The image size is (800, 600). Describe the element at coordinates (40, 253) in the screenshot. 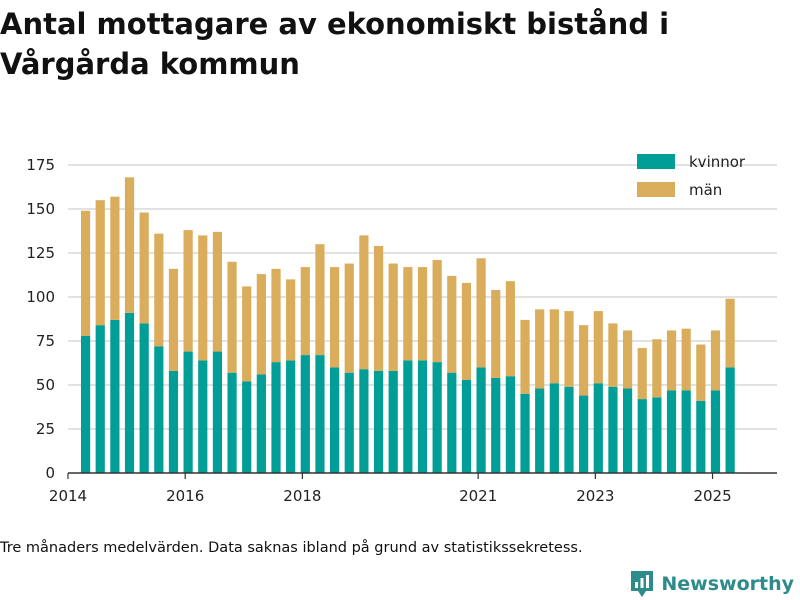

I see `y-tick-label: 125` at that location.